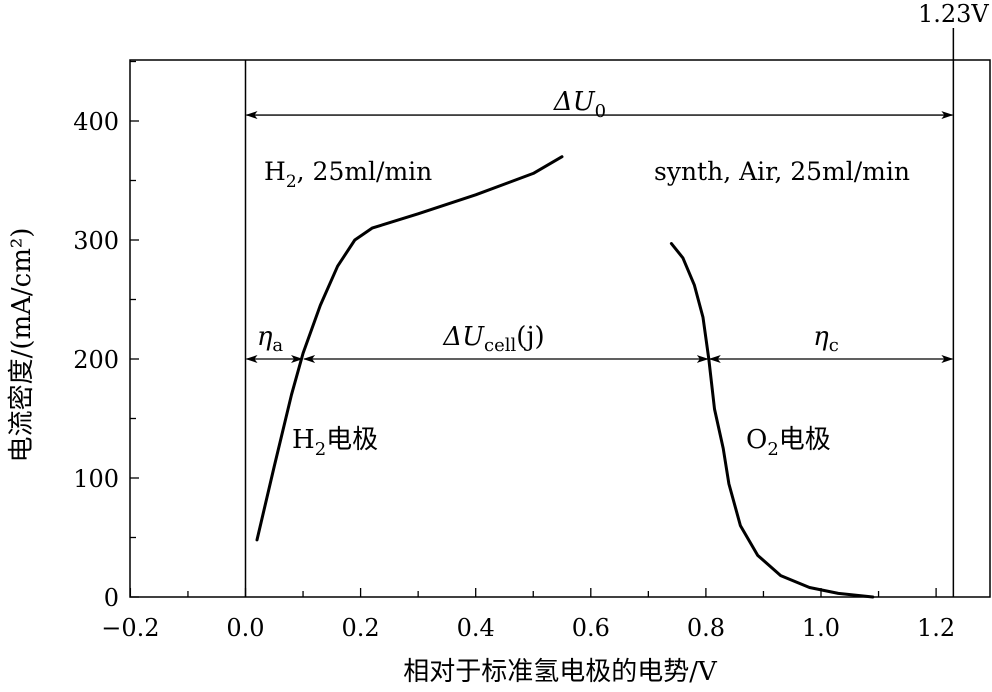 The image size is (992, 692). What do you see at coordinates (291, 182) in the screenshot?
I see `h2-flow-sub: 2` at bounding box center [291, 182].